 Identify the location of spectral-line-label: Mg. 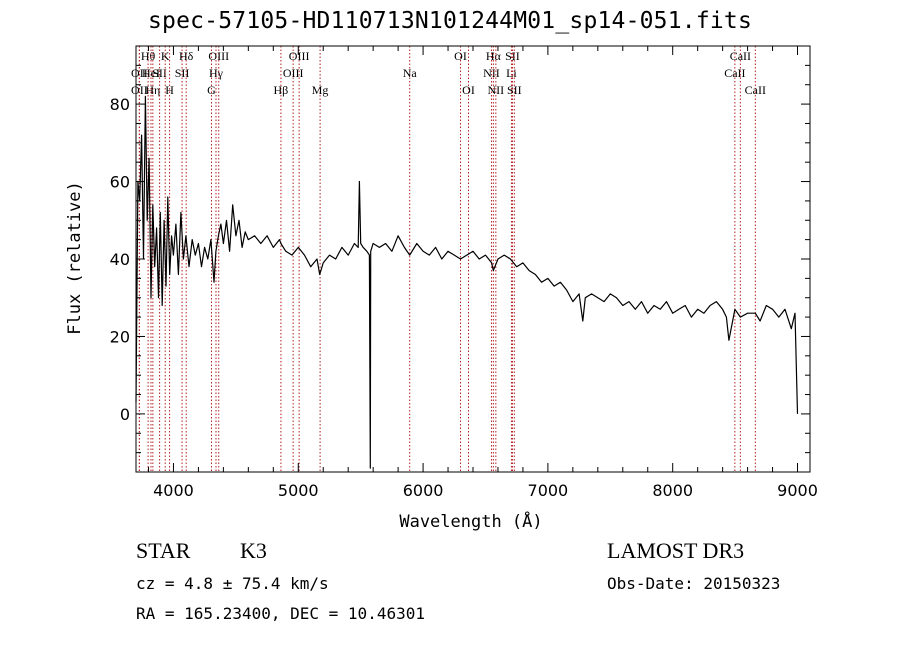
(320, 90).